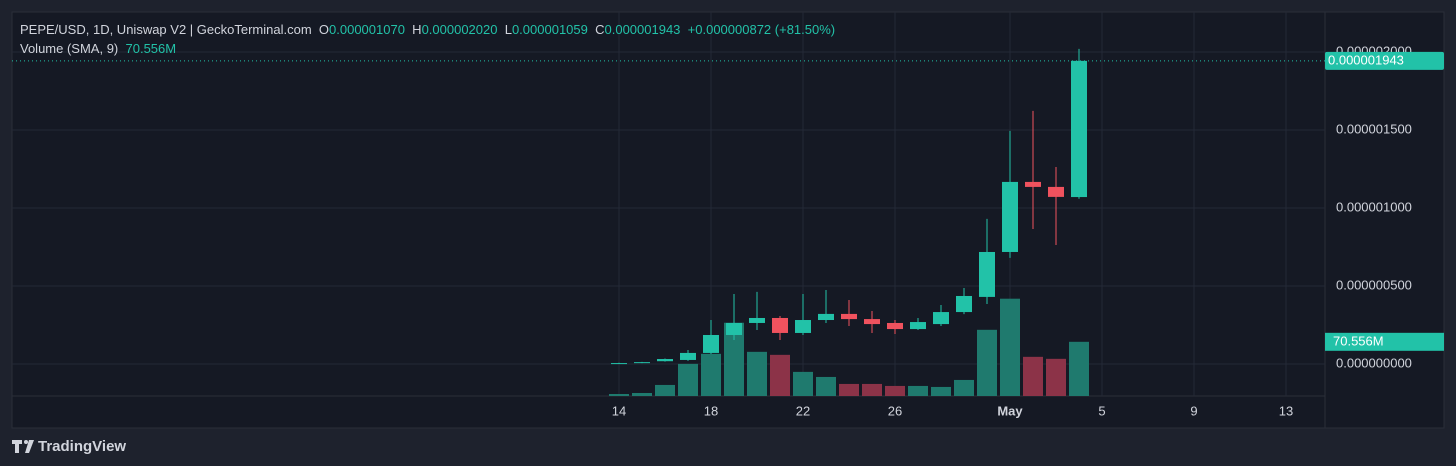 Image resolution: width=1456 pixels, height=466 pixels. I want to click on x-tick-label: 5, so click(1101, 410).